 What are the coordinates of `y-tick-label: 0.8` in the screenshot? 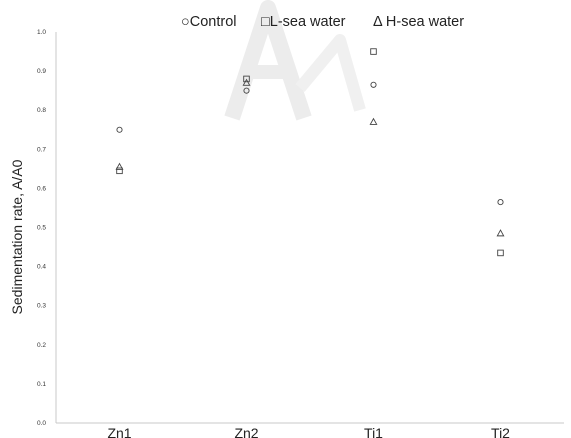 It's located at (41, 110).